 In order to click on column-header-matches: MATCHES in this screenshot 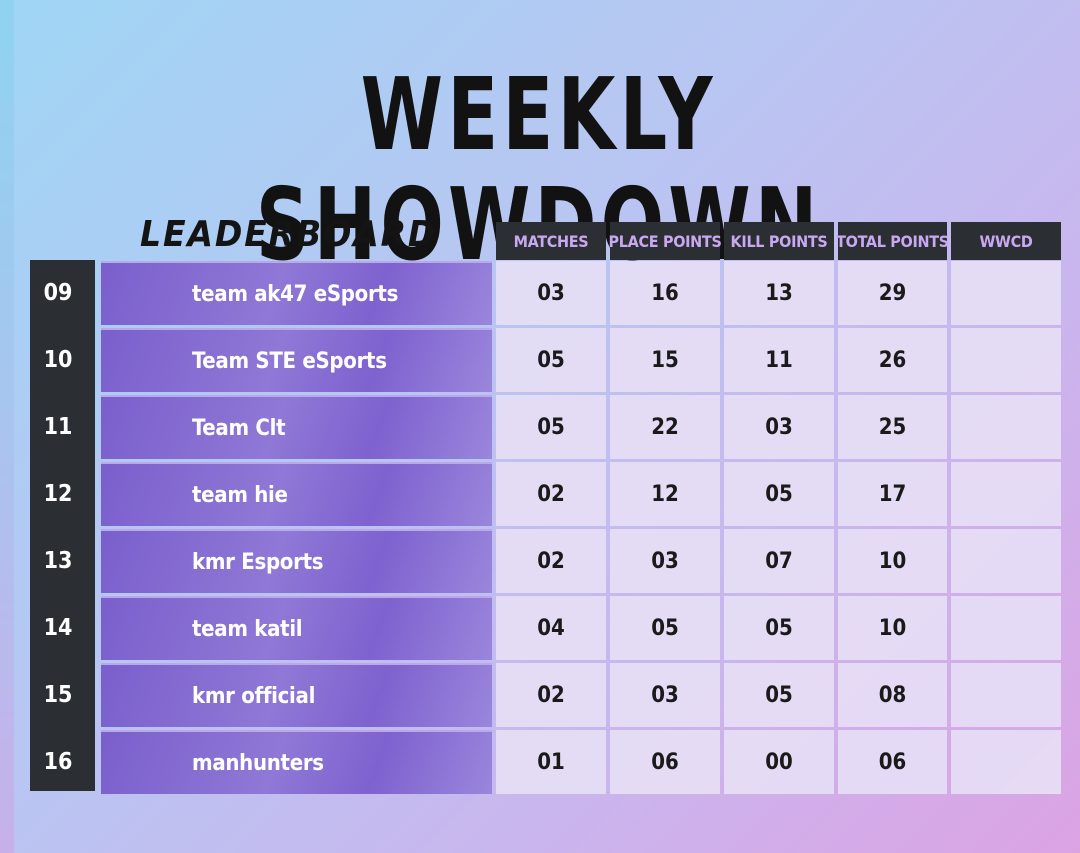, I will do `click(551, 241)`.